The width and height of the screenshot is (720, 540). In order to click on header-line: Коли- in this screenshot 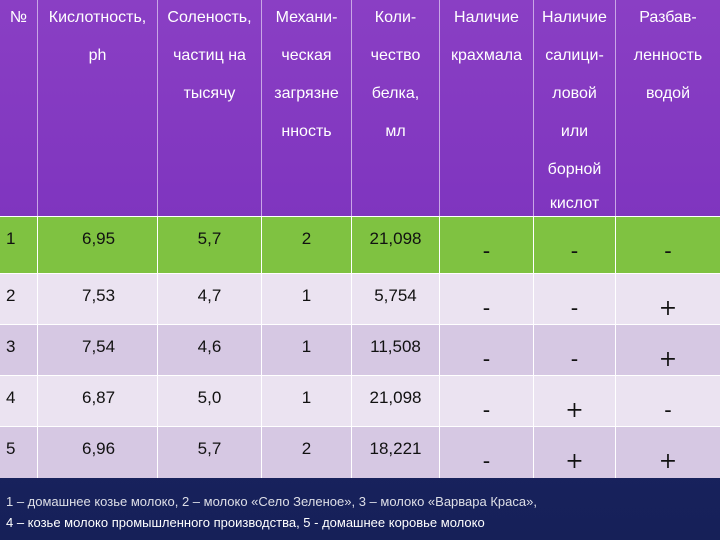, I will do `click(395, 17)`.